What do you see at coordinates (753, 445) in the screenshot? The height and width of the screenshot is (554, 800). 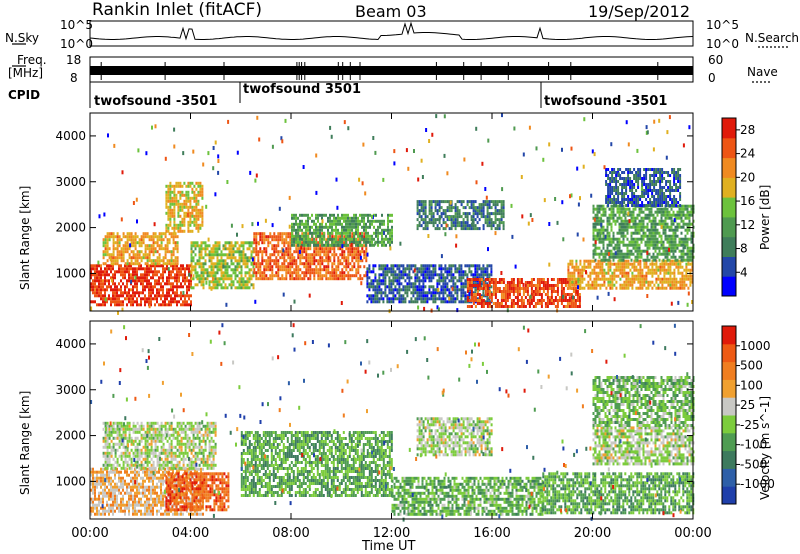 I see `cbar-tick-label: -100` at bounding box center [753, 445].